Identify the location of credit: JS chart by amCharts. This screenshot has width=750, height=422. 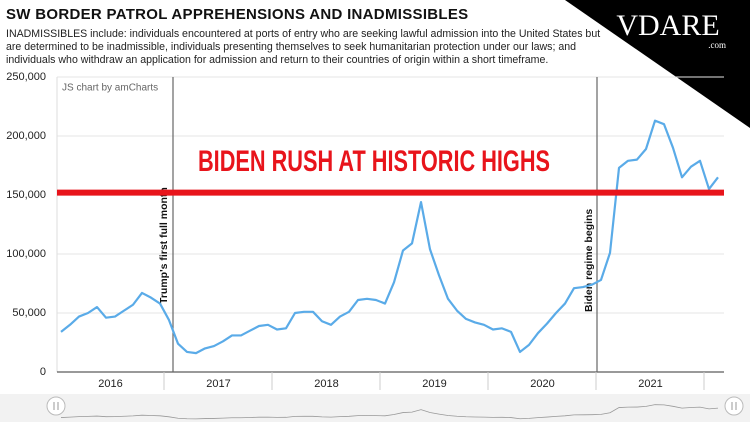
(110, 88).